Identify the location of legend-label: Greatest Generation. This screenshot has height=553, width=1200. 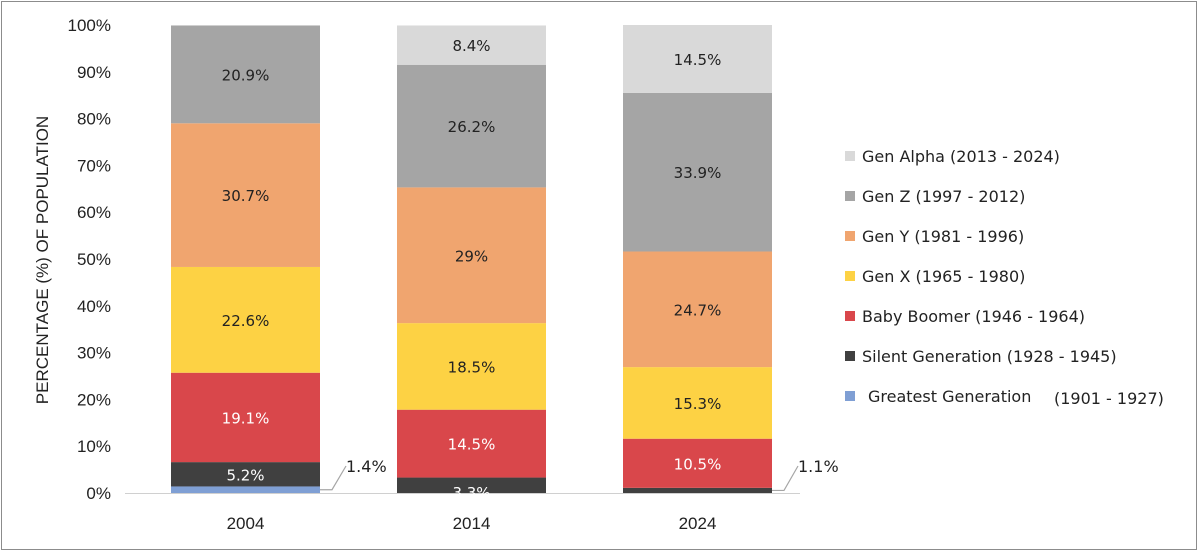
(949, 396).